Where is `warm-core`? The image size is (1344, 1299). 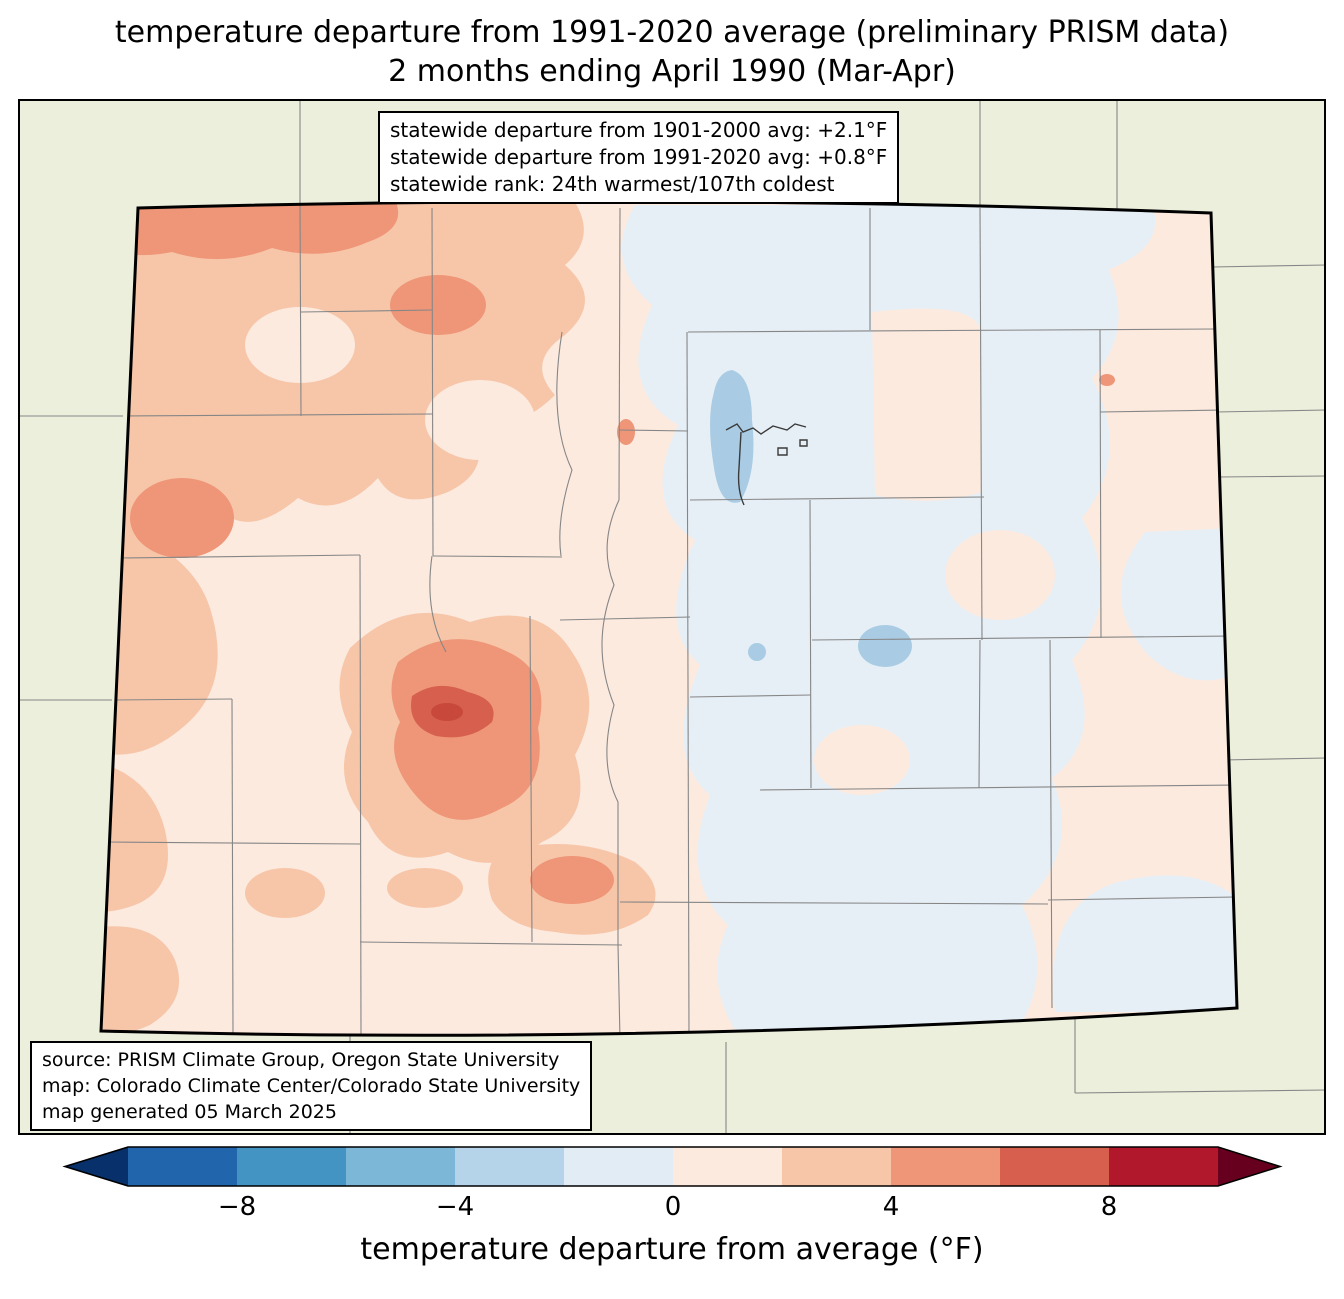
warm-core is located at coordinates (447, 712).